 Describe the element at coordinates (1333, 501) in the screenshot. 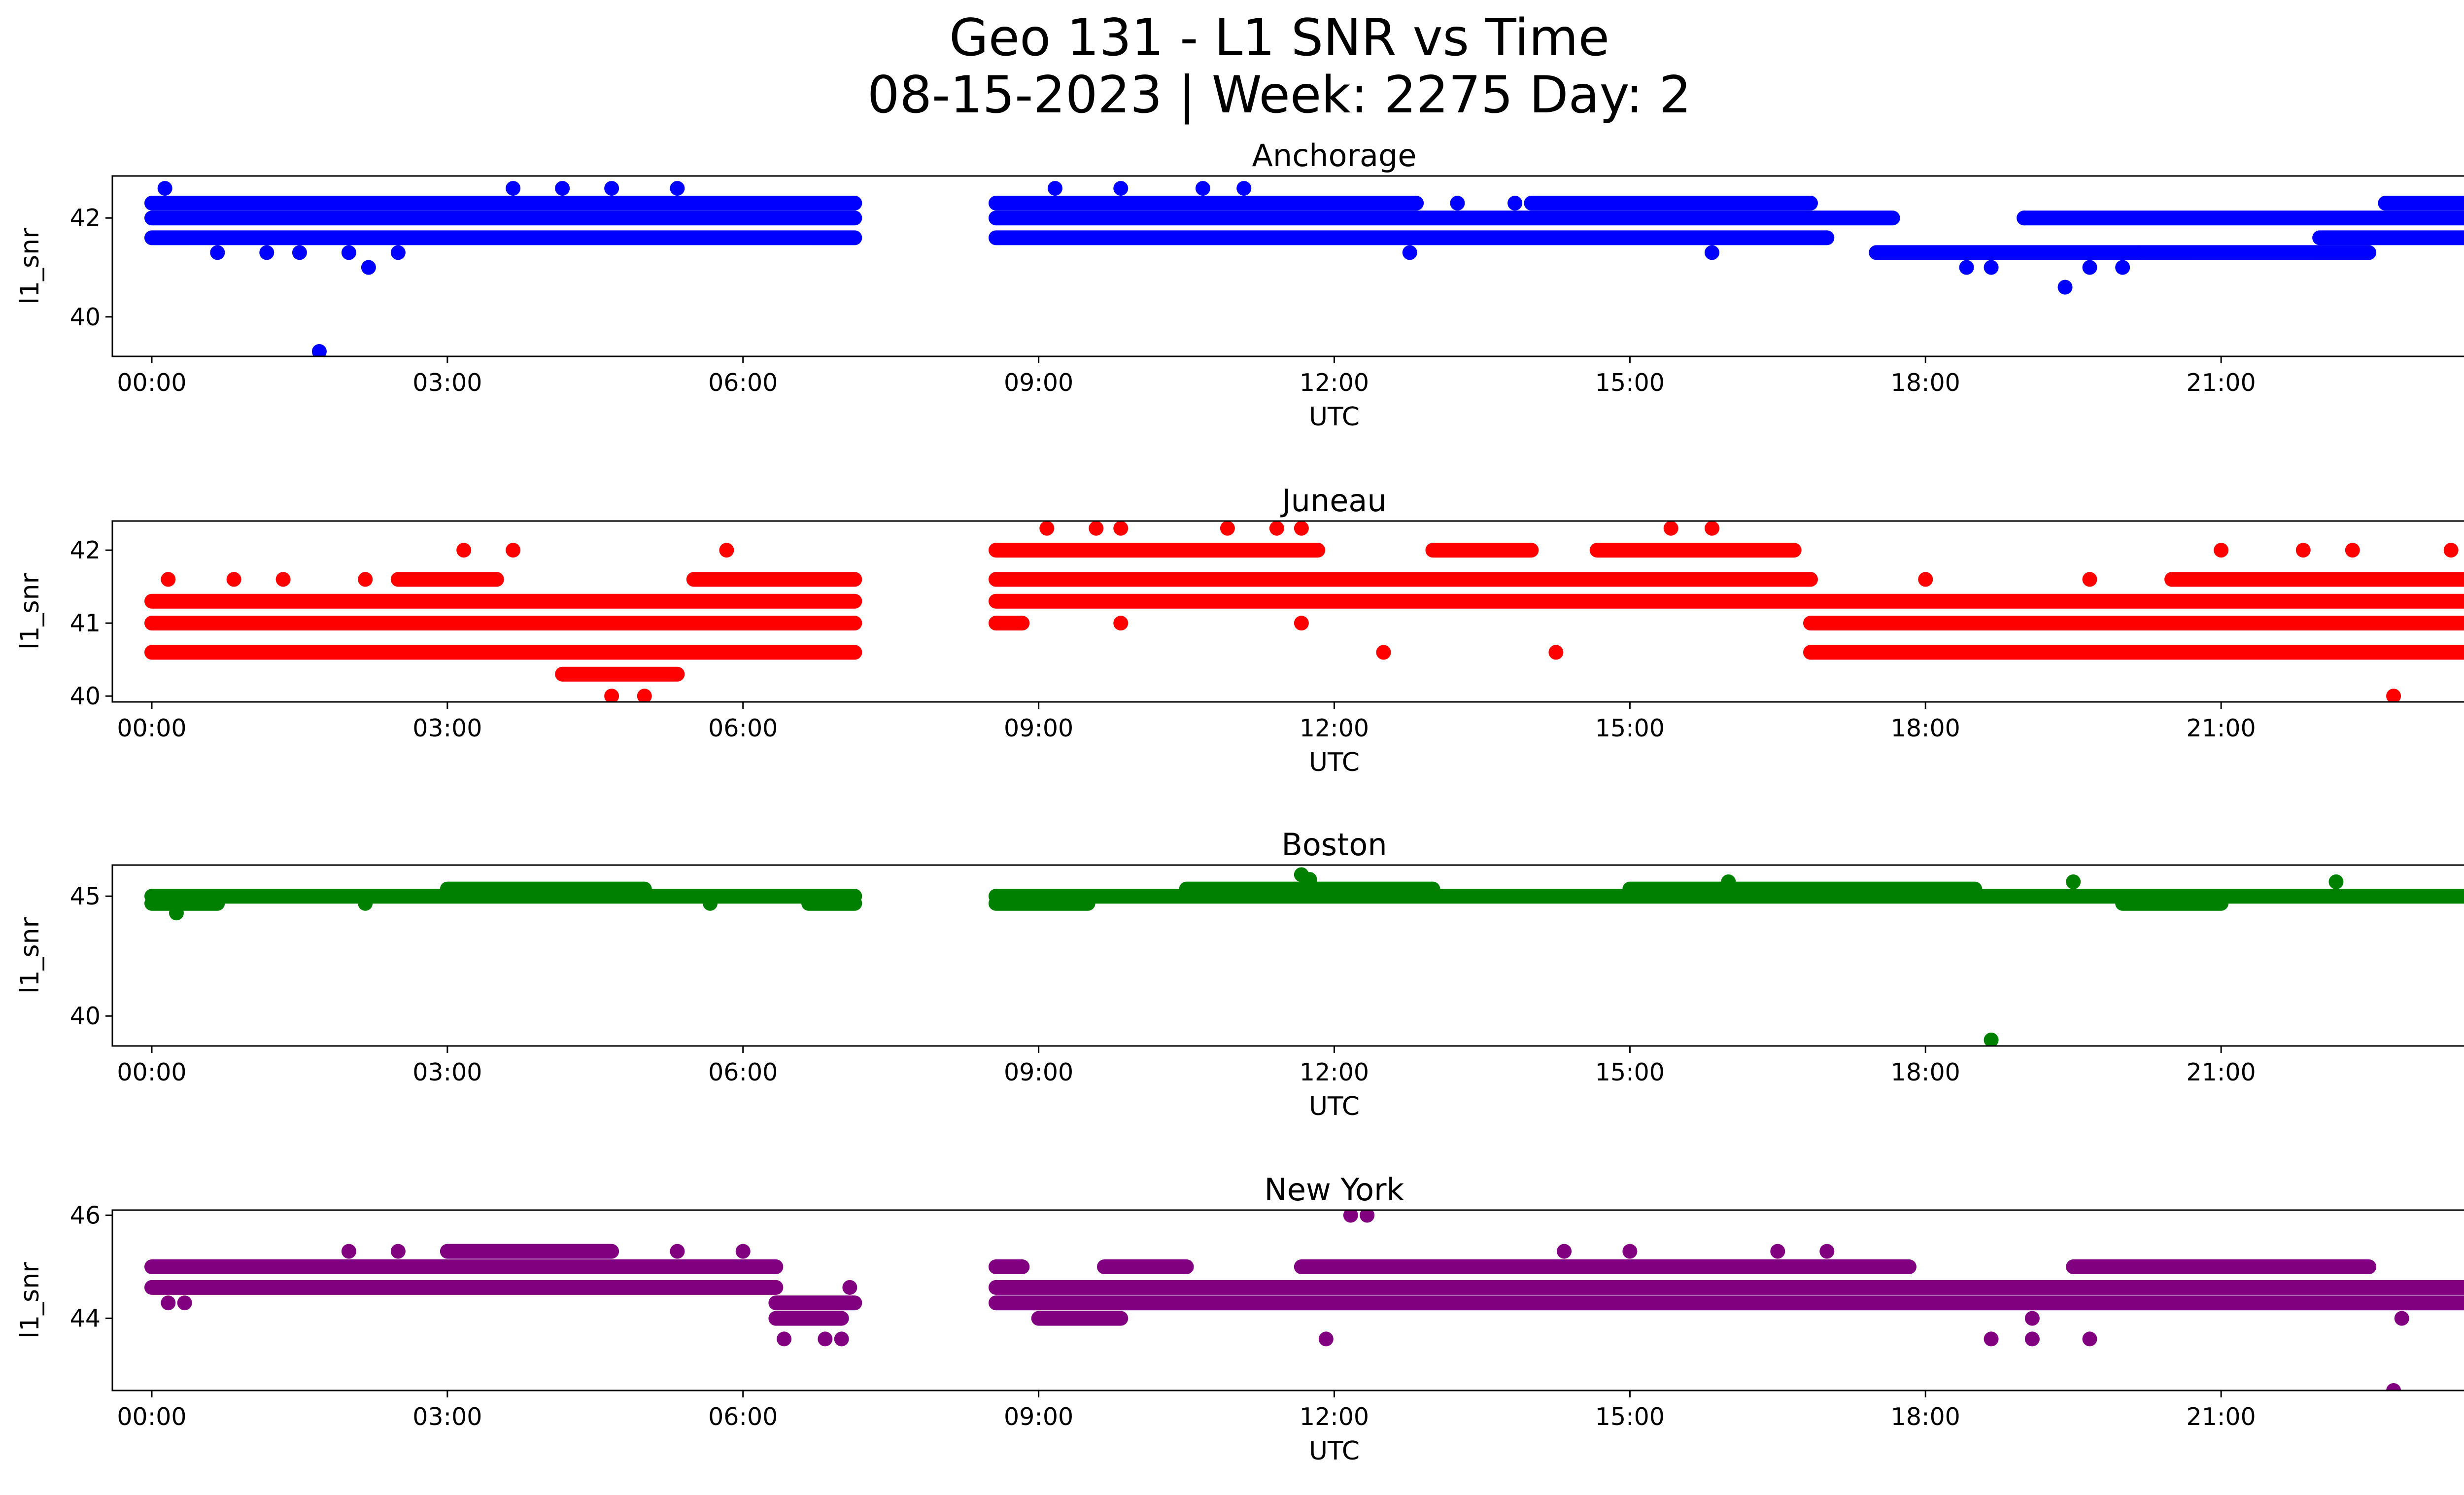

I see `subplot-title: Juneau` at that location.